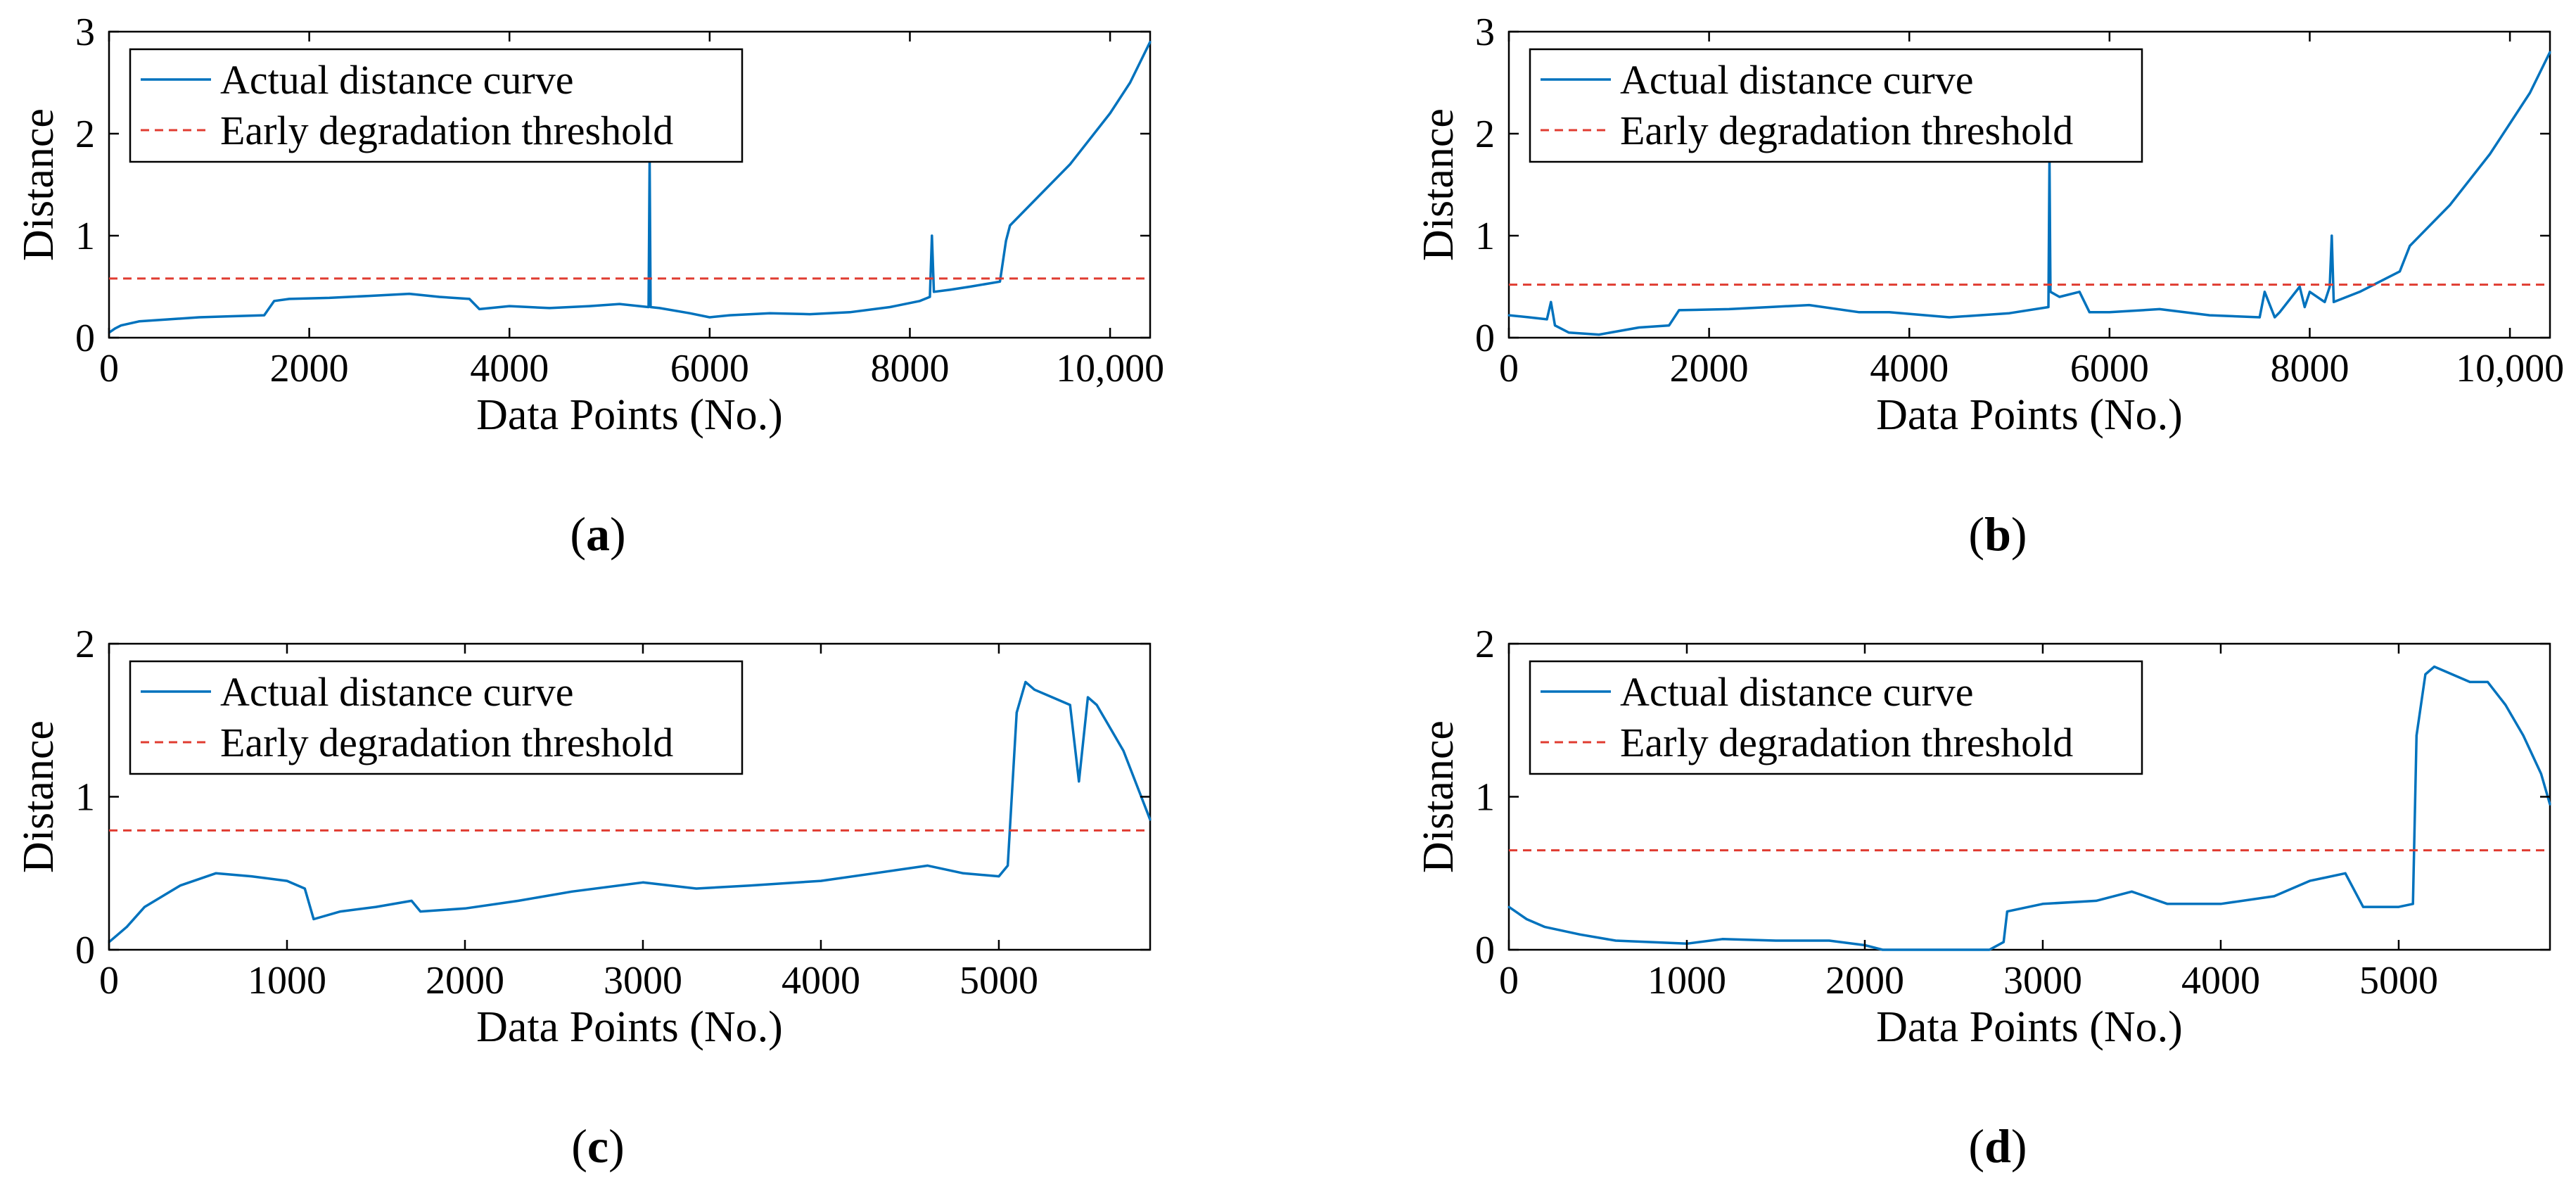  Describe the element at coordinates (598, 1146) in the screenshot. I see `caption-c: (c)` at that location.